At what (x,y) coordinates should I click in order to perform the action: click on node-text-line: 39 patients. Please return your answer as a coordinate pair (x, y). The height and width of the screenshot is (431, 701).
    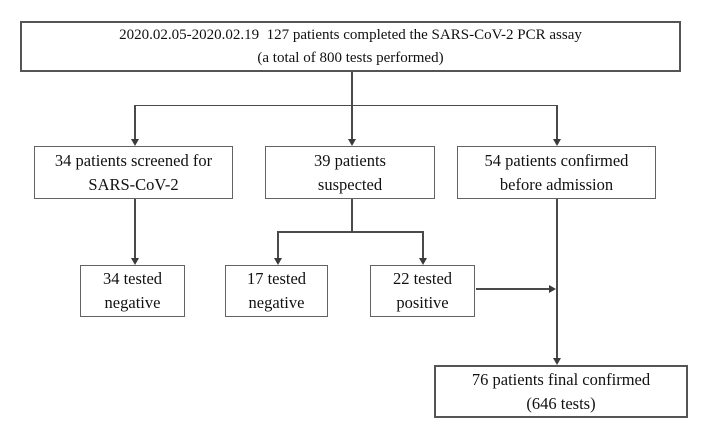
    Looking at the image, I should click on (350, 160).